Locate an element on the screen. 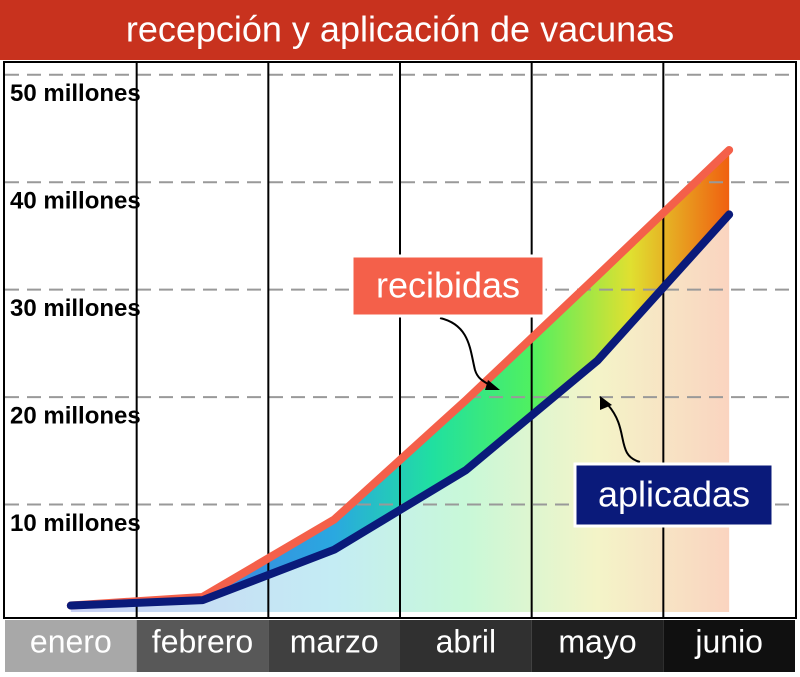 Image resolution: width=800 pixels, height=677 pixels. annotation: recibidas is located at coordinates (448, 285).